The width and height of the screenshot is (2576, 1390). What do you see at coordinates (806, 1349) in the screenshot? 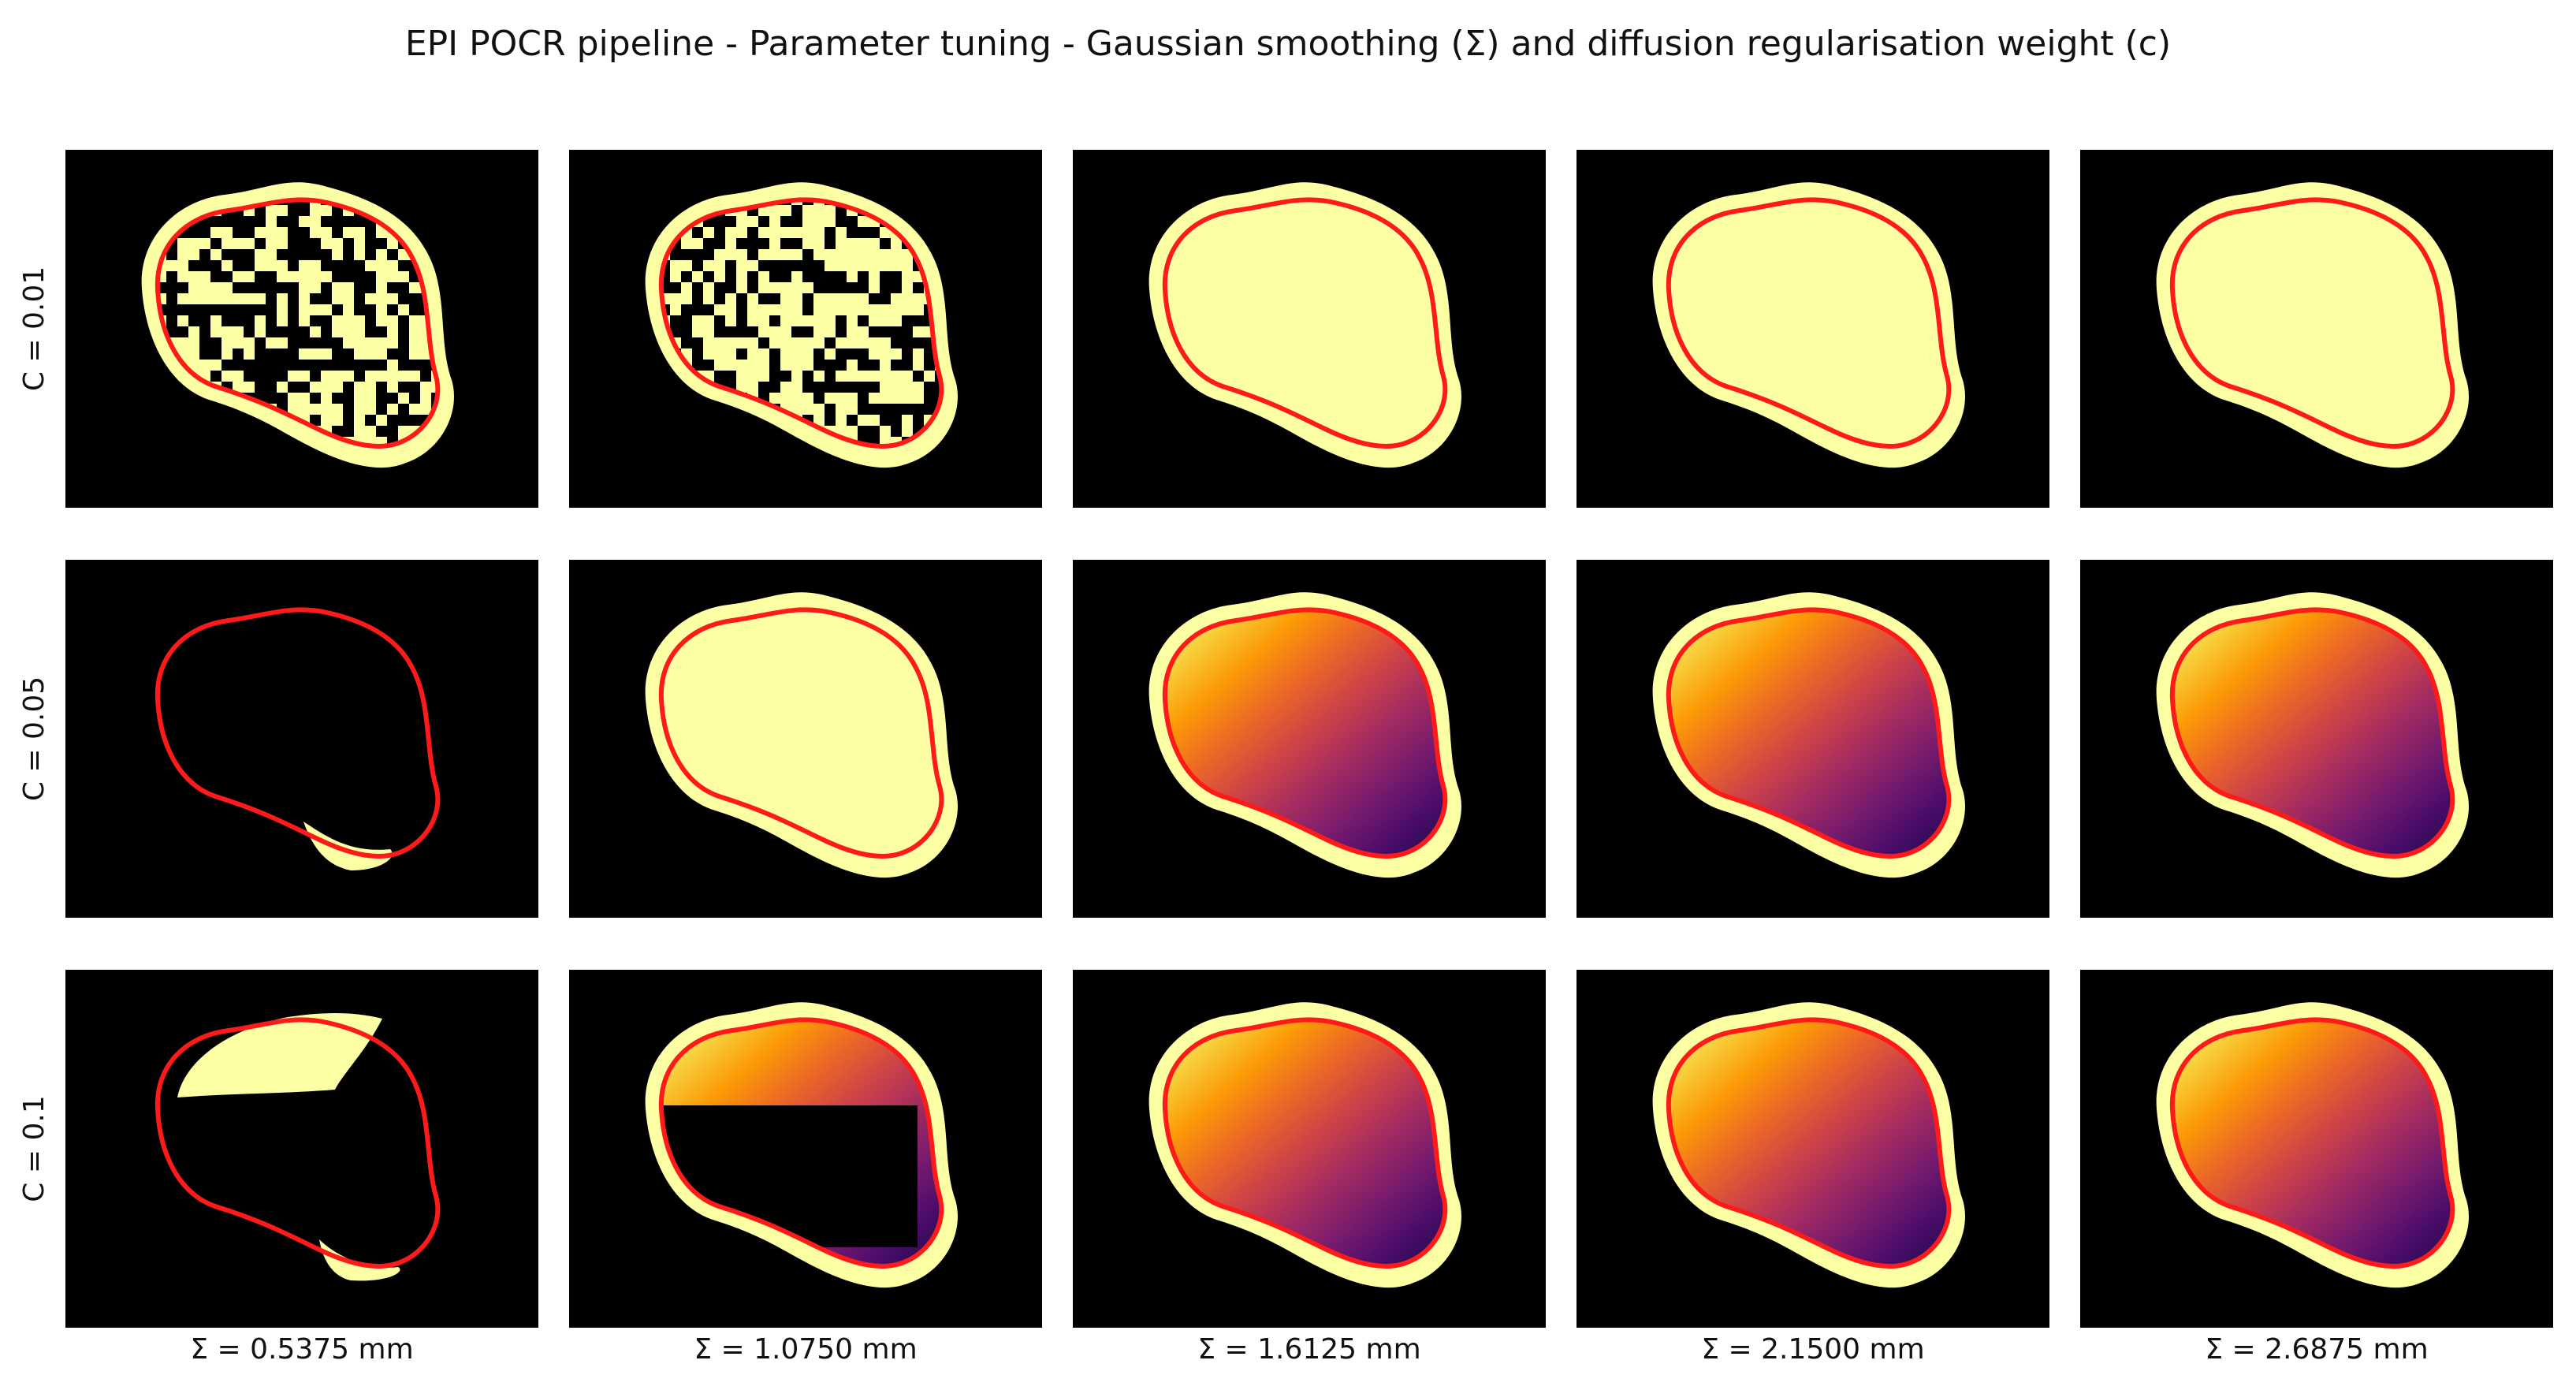
I see `column-label: Σ = 1.0750 mm` at bounding box center [806, 1349].